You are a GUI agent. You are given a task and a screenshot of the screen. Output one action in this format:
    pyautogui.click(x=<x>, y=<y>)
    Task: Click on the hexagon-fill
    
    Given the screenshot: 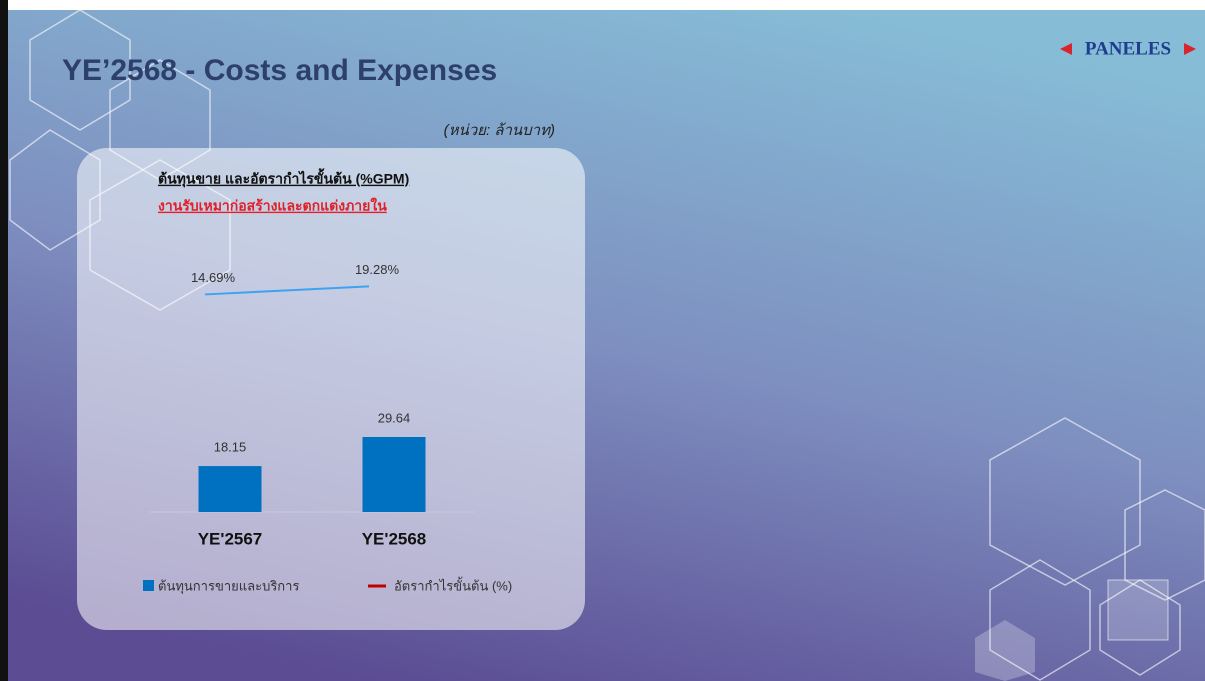 What is the action you would take?
    pyautogui.click(x=1005, y=650)
    